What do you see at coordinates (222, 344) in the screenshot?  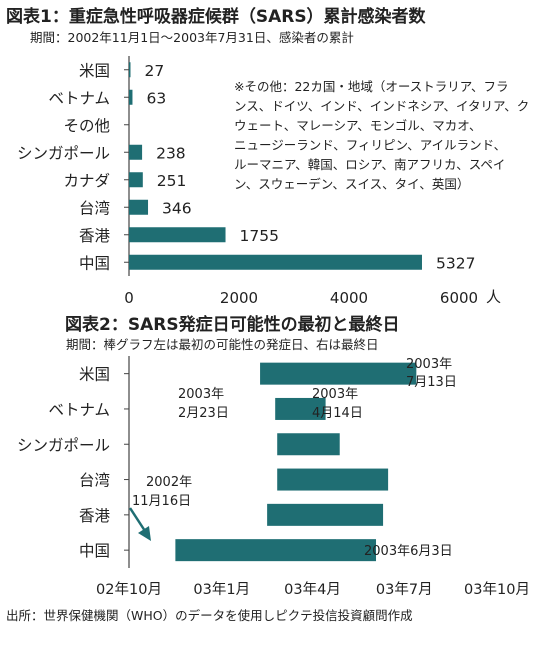 I see `chart2-subtitle: 期間：棒グラフ左は最初の可能性の発症日、右は最終日` at bounding box center [222, 344].